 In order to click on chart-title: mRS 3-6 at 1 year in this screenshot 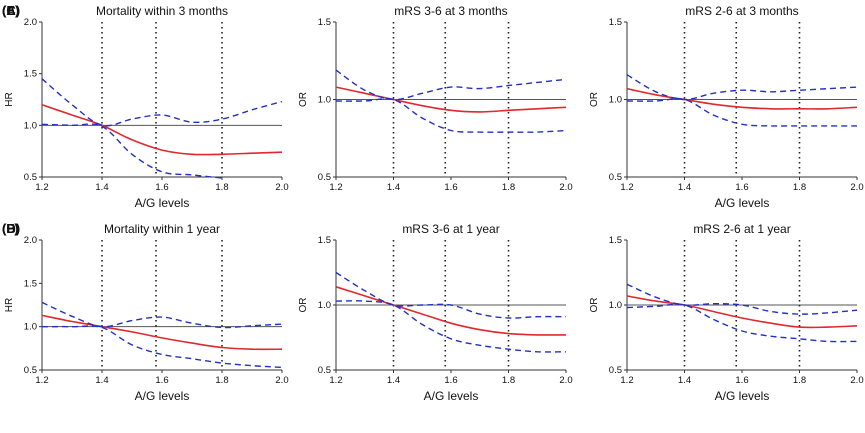, I will do `click(450, 229)`.